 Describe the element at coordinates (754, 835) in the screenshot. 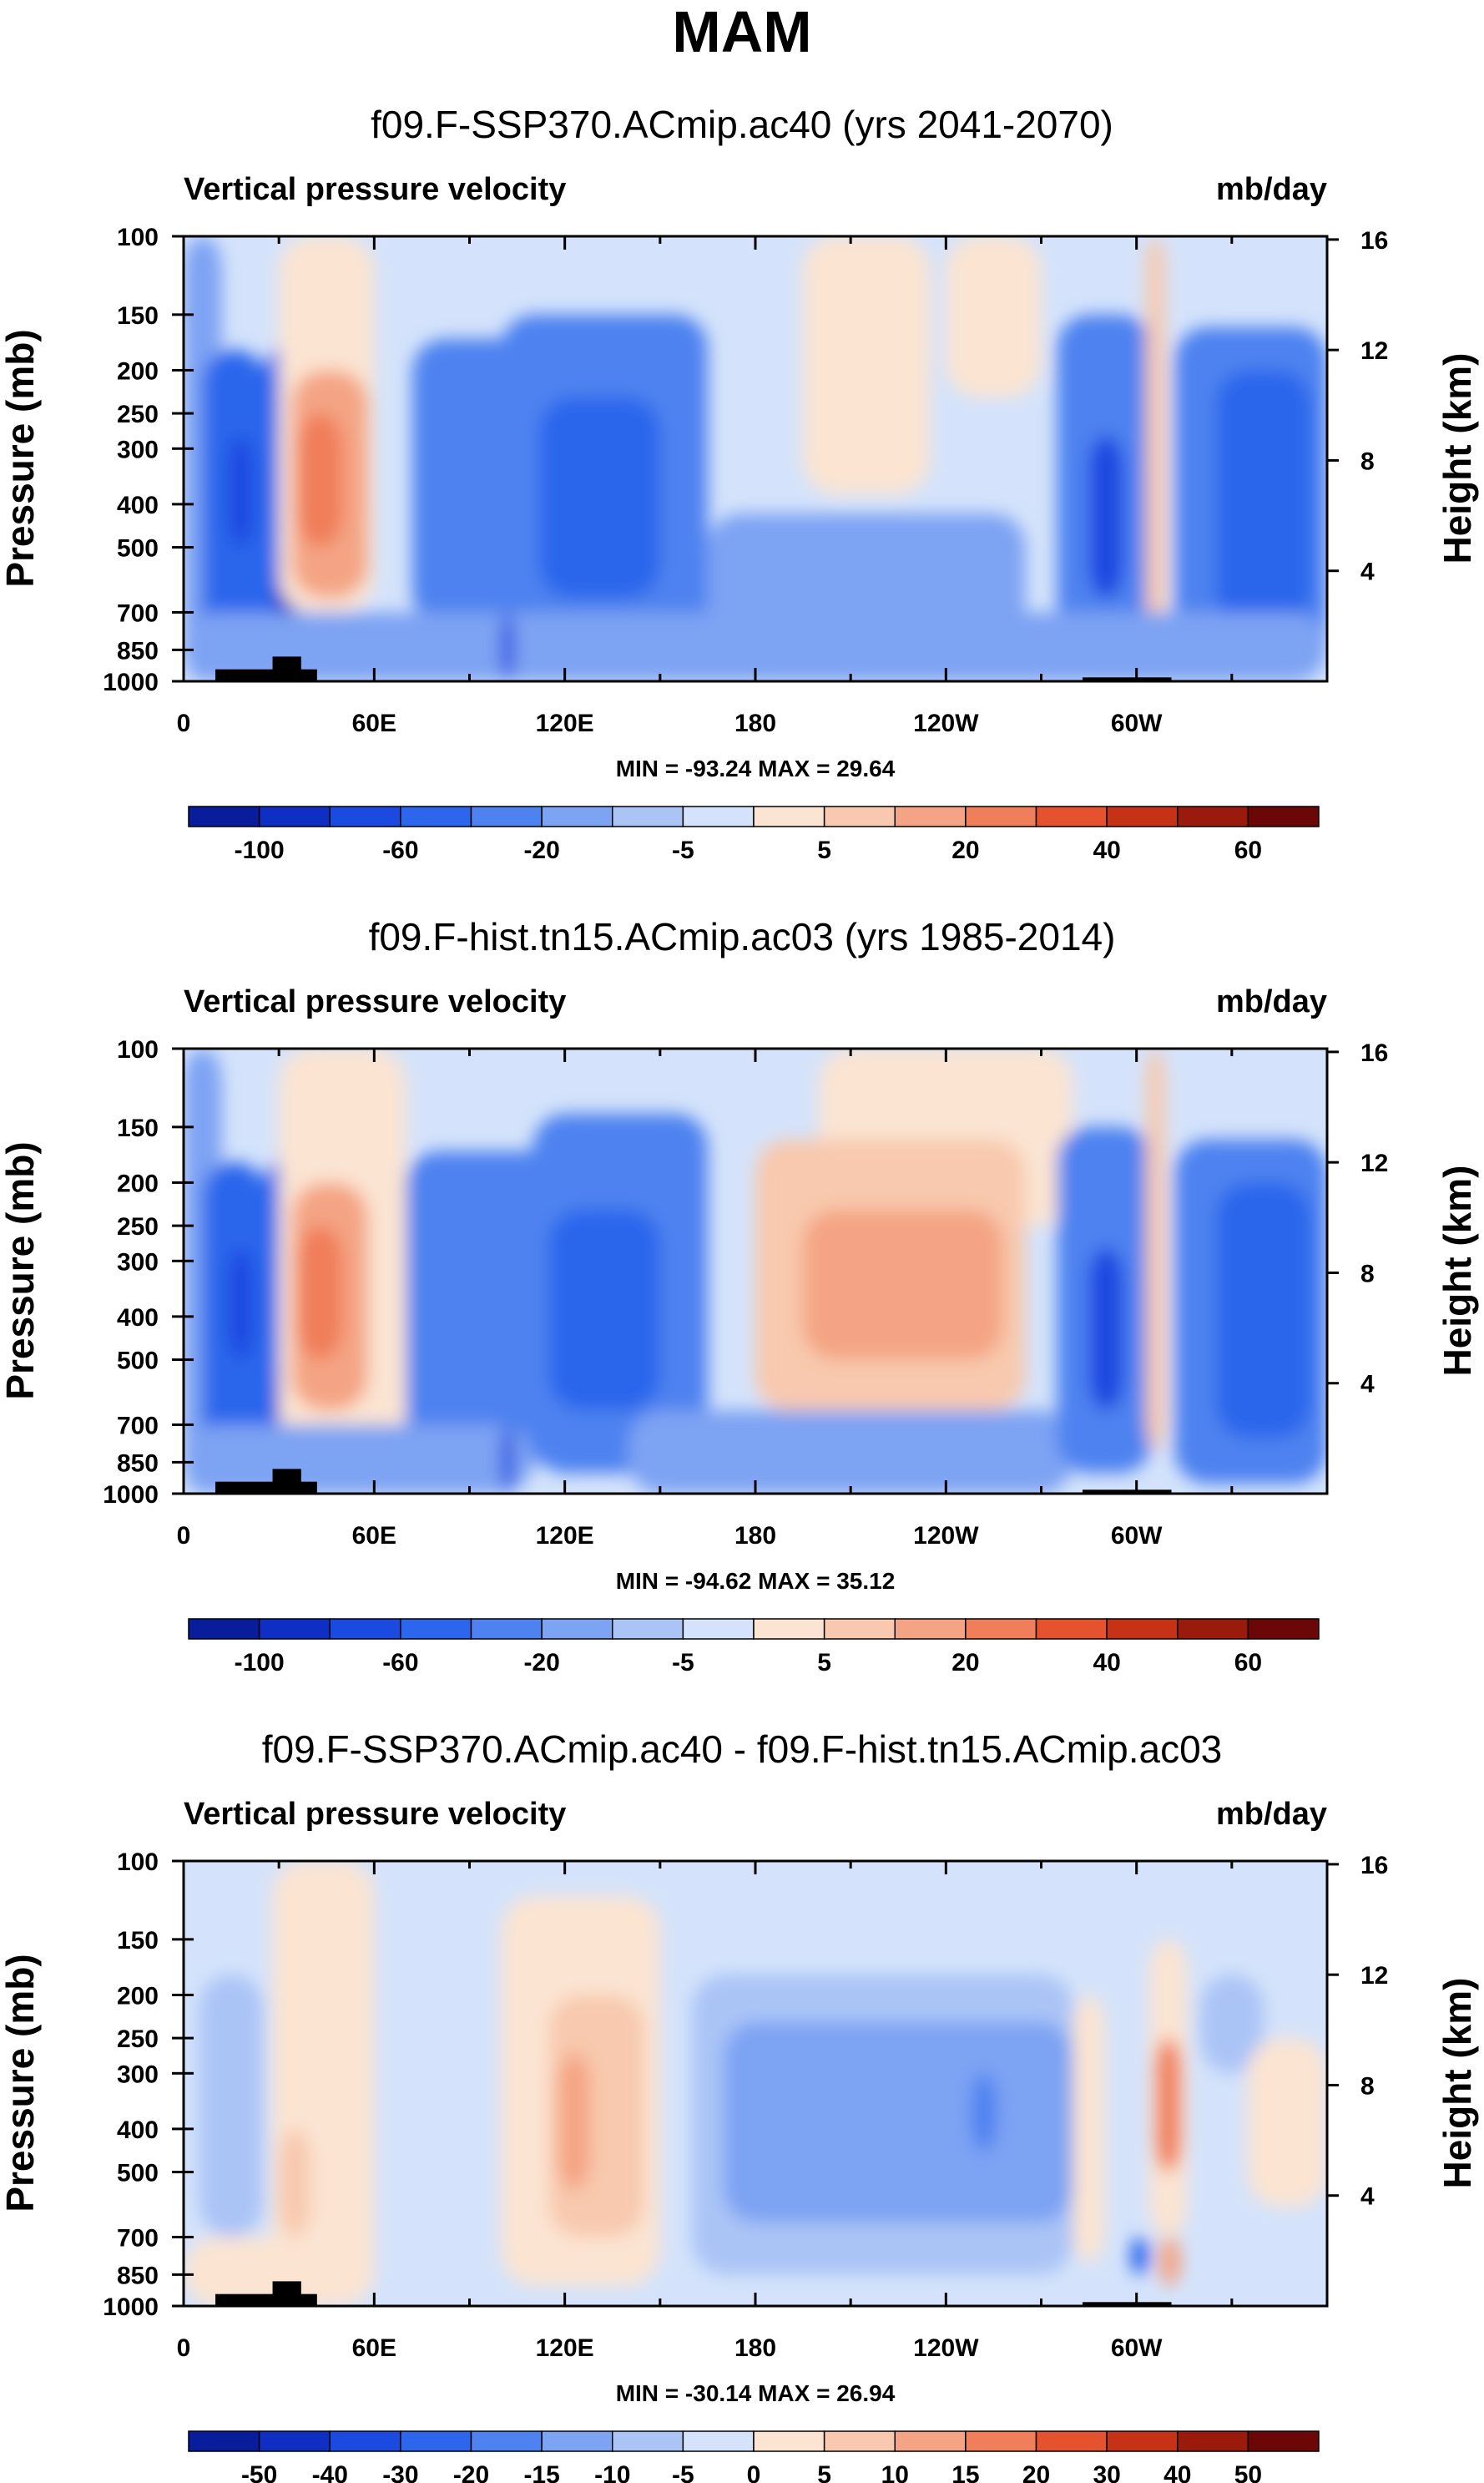

I see `colorbar: -100 -60 -20 -5 5 20 40 60` at that location.